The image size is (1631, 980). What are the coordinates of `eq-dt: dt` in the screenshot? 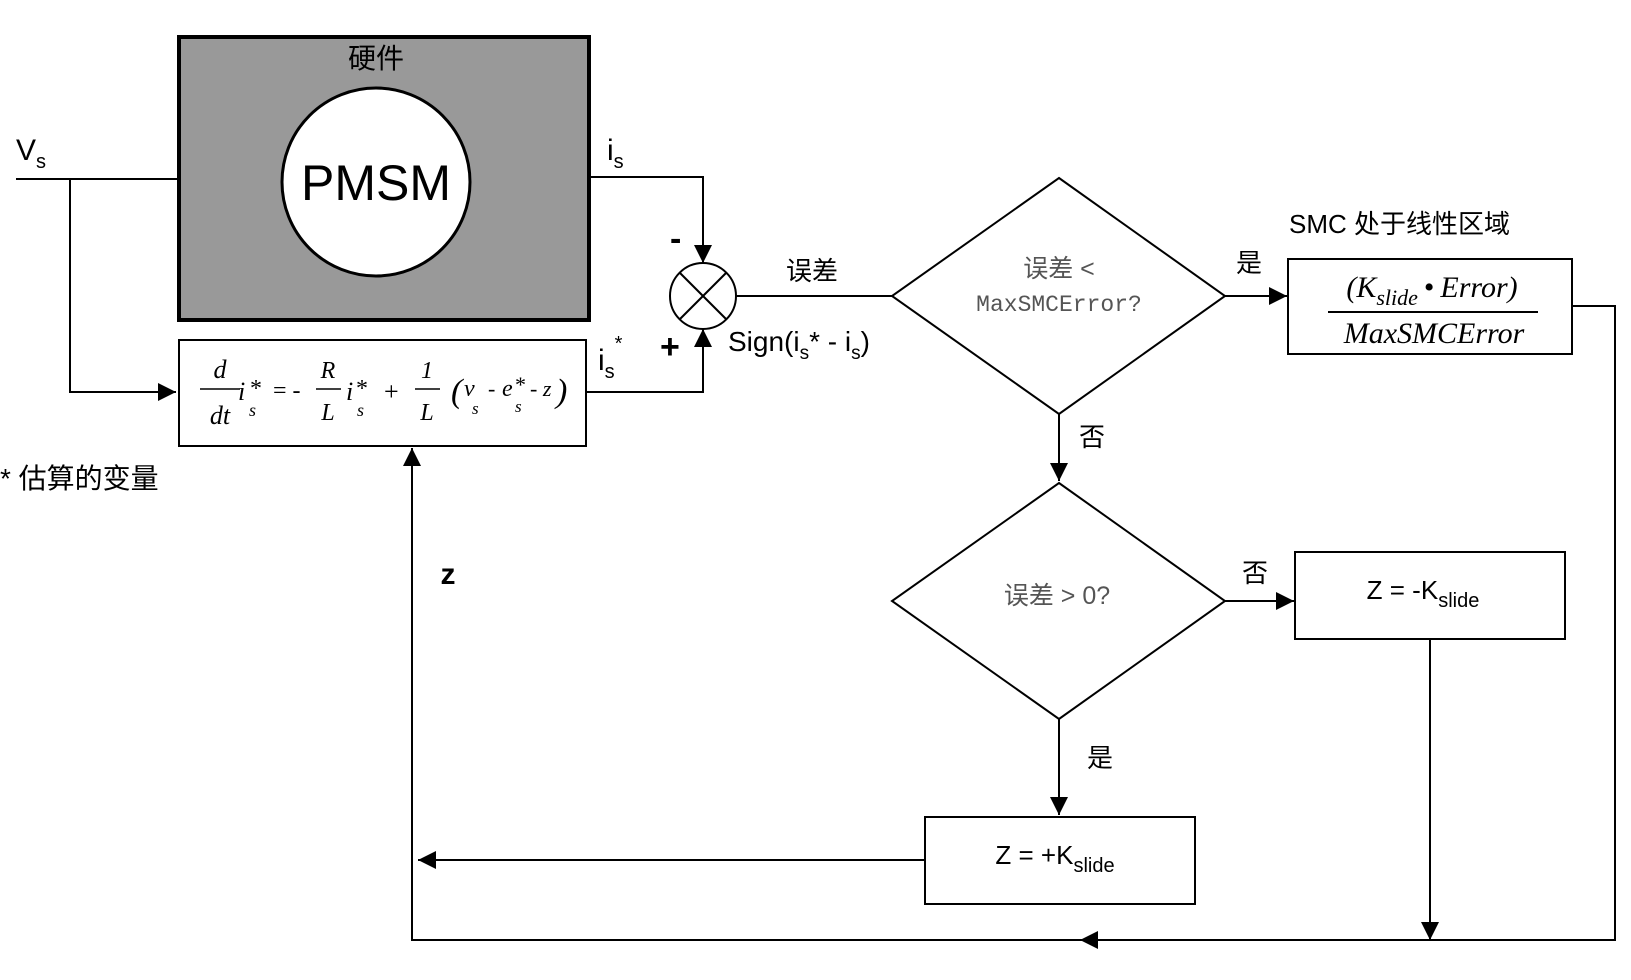 It's located at (220, 415).